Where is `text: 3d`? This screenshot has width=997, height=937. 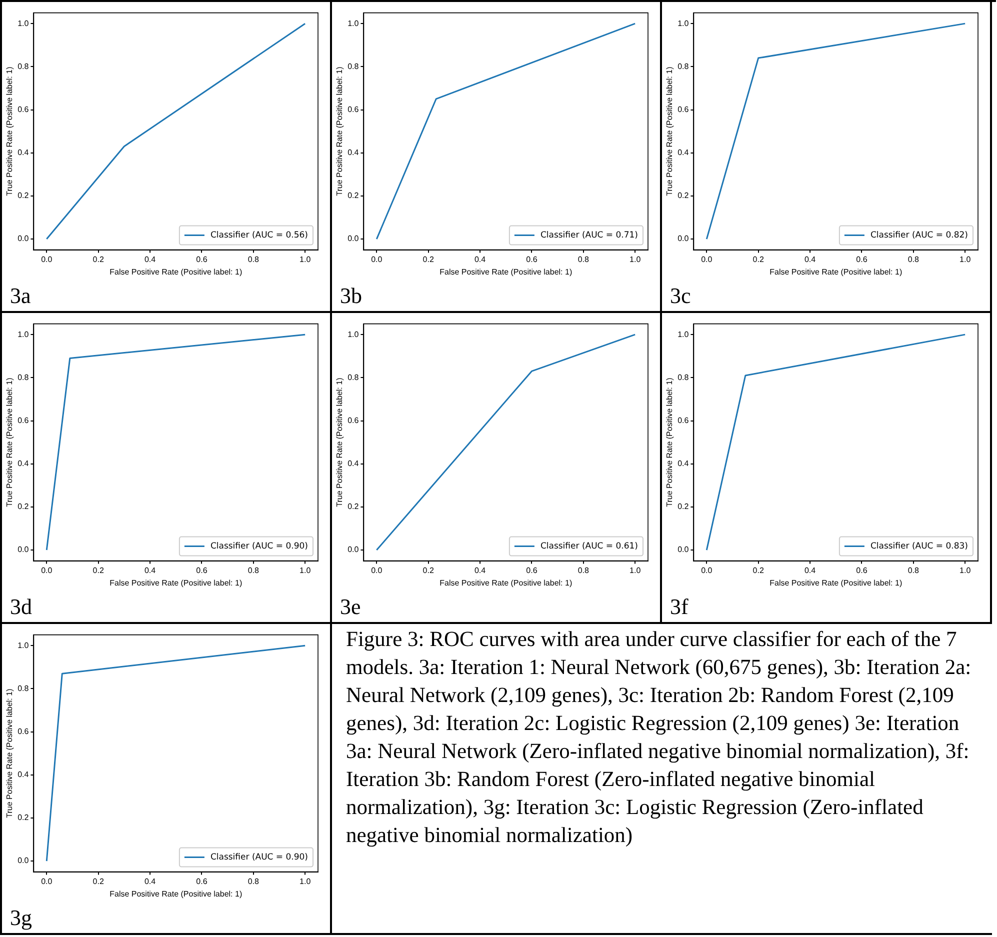 text: 3d is located at coordinates (21, 607).